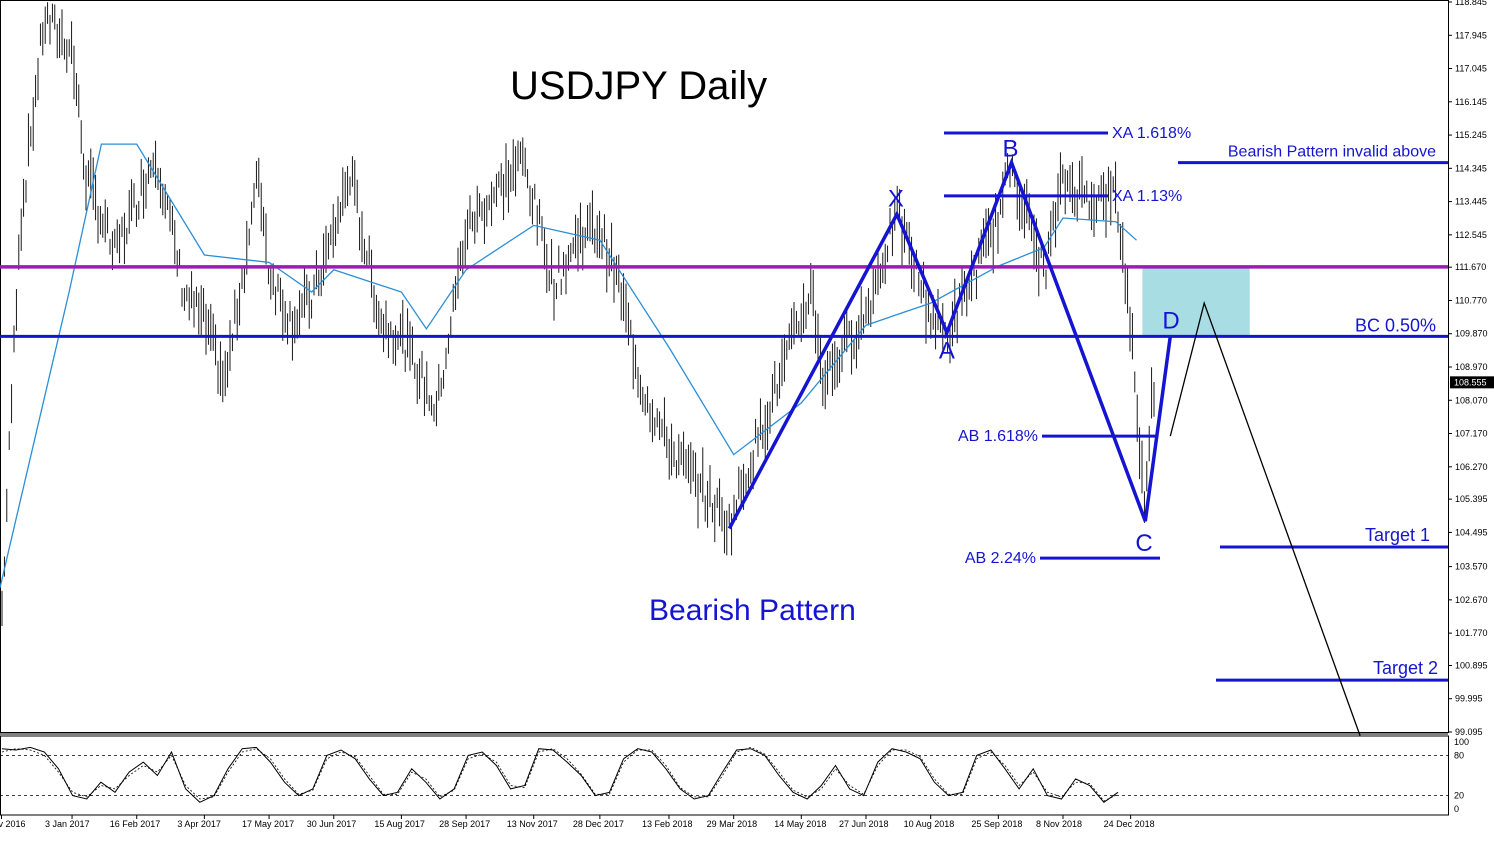 The width and height of the screenshot is (1494, 841). I want to click on level-label: Target 1, so click(1397, 535).